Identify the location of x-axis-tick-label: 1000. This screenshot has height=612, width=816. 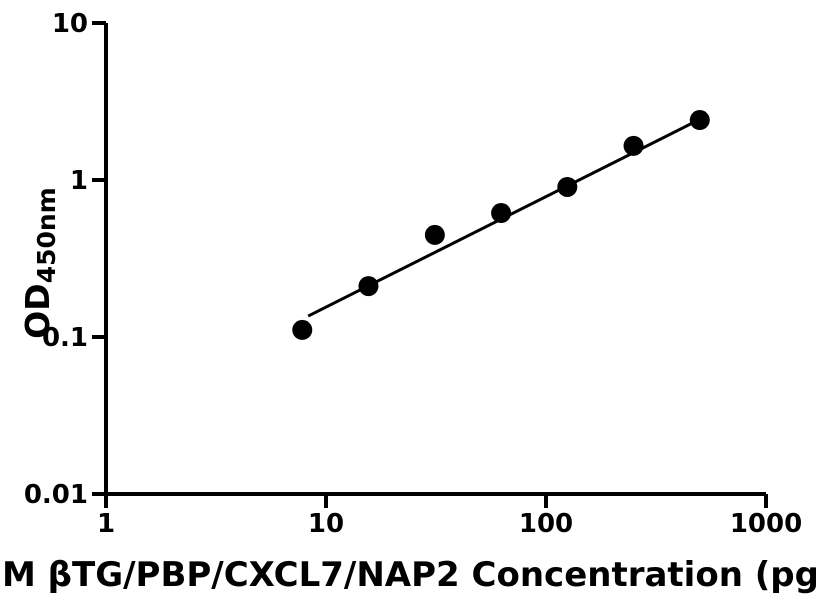
(766, 524).